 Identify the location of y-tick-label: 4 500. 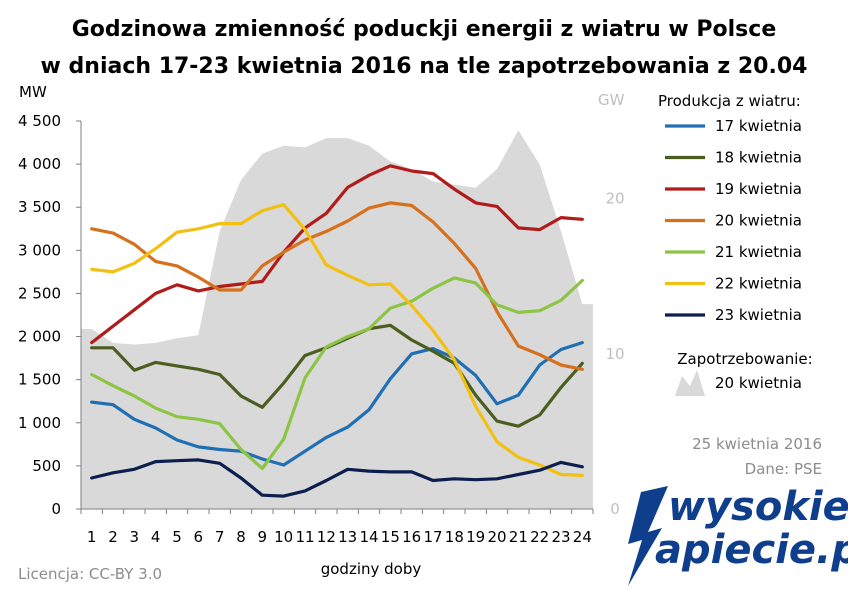
(39, 121).